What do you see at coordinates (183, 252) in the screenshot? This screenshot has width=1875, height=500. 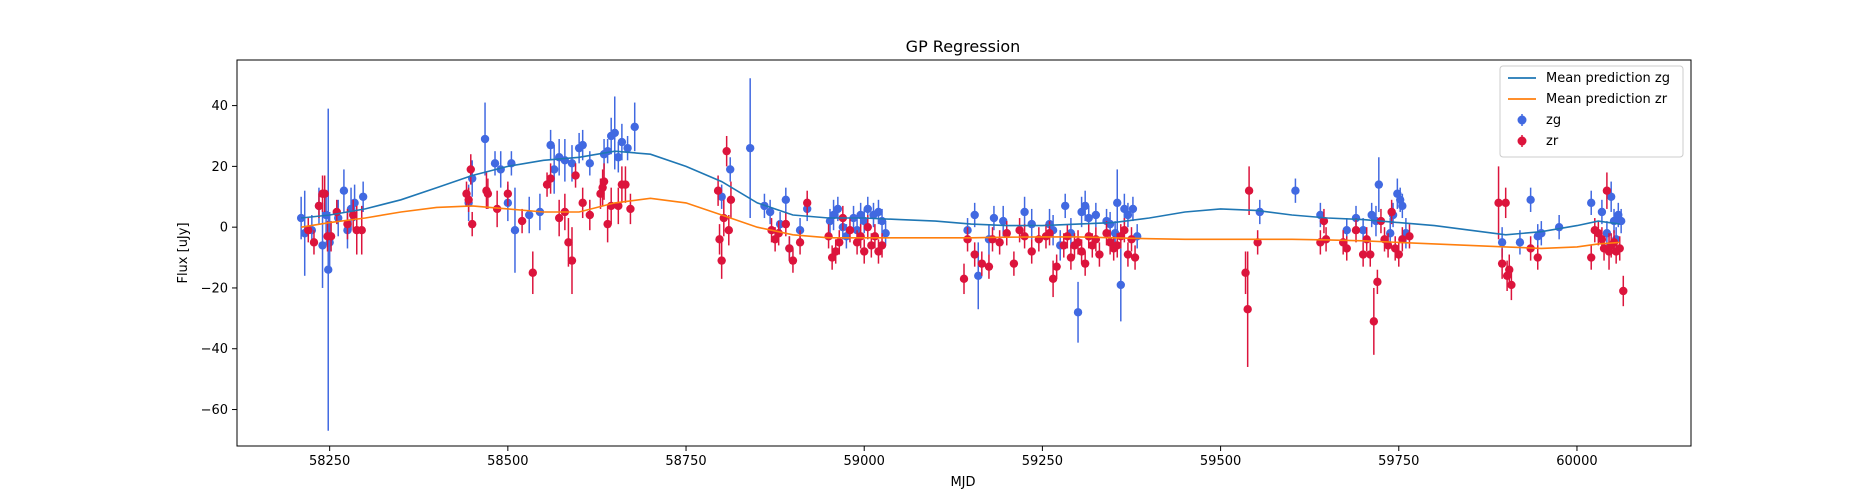 I see `y-axis-label: Flux [uJy]` at bounding box center [183, 252].